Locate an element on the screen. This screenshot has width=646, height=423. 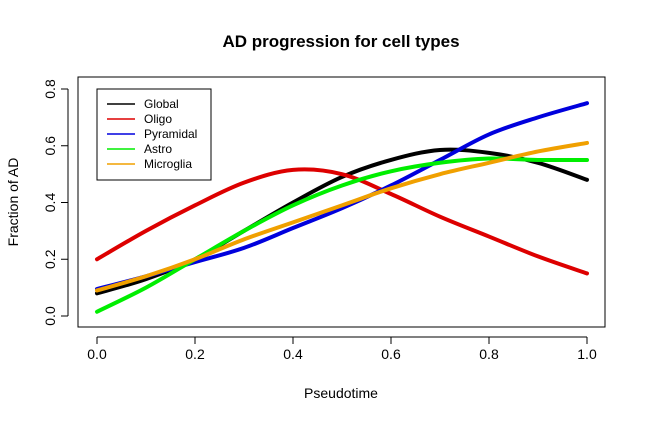
y-axis-label: Fraction of AD is located at coordinates (13, 202).